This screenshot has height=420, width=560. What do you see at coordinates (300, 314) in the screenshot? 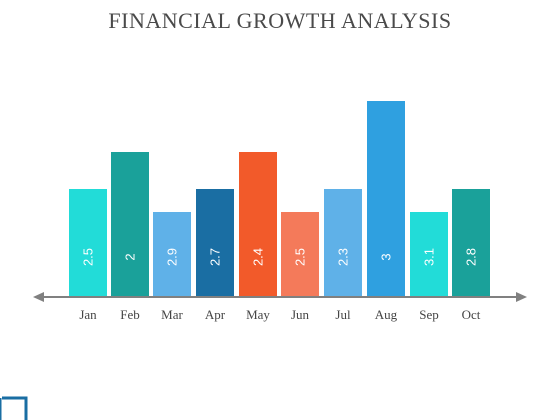
I see `tick-label-jun: Jun` at bounding box center [300, 314].